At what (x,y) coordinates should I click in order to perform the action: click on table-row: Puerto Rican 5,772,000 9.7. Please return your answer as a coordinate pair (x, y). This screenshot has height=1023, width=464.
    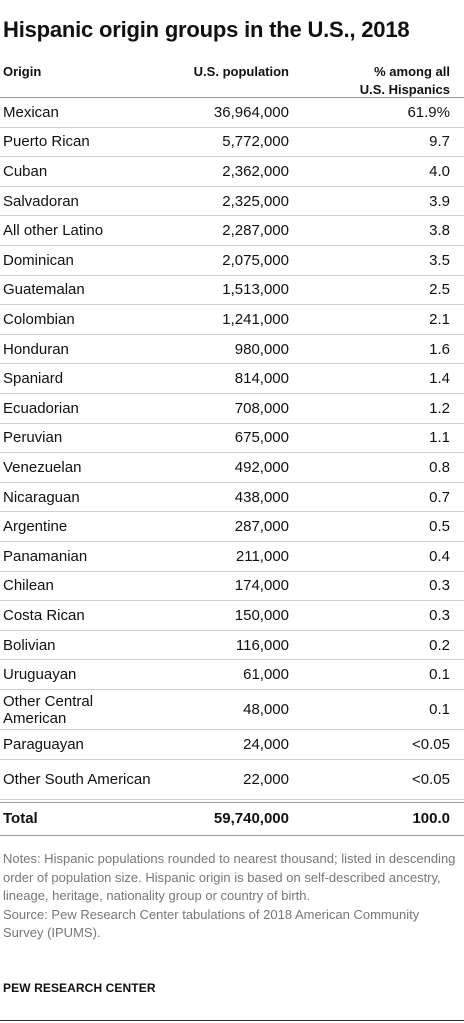
    Looking at the image, I should click on (232, 143).